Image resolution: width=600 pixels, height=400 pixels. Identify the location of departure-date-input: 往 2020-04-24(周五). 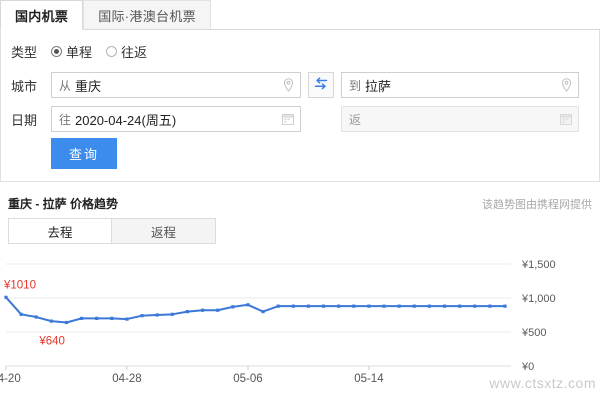
(176, 119).